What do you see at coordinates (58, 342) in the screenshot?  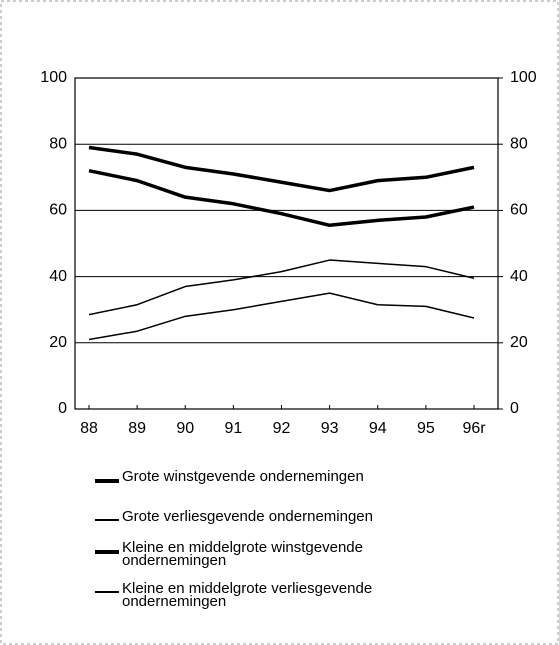 I see `y-tick-label: 20` at bounding box center [58, 342].